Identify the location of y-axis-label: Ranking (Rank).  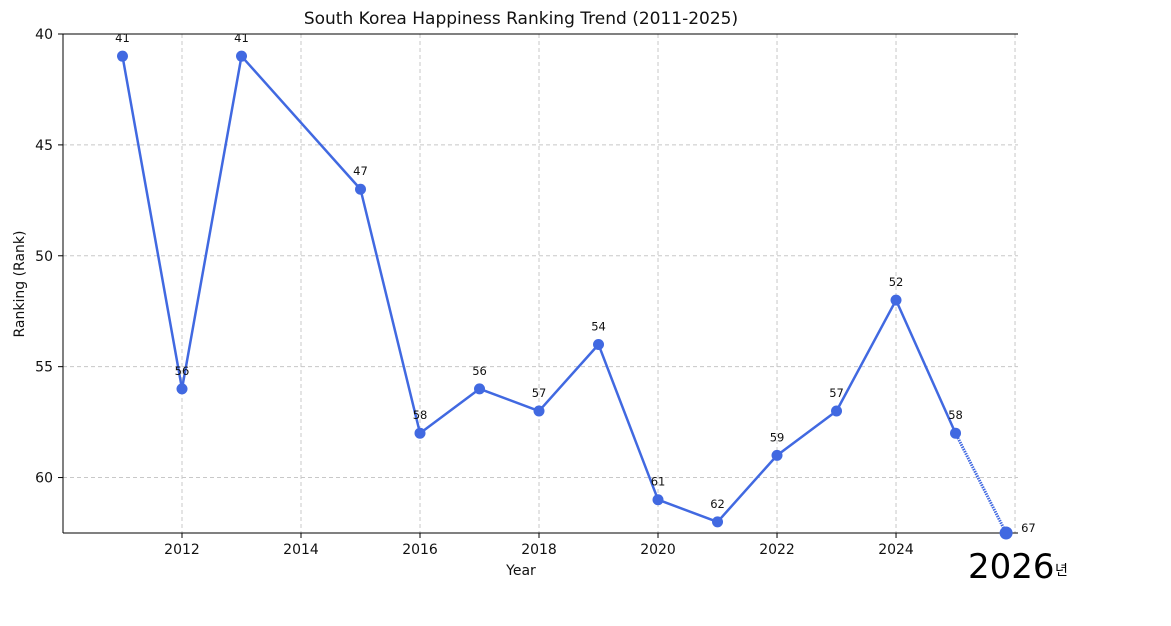
(20, 284).